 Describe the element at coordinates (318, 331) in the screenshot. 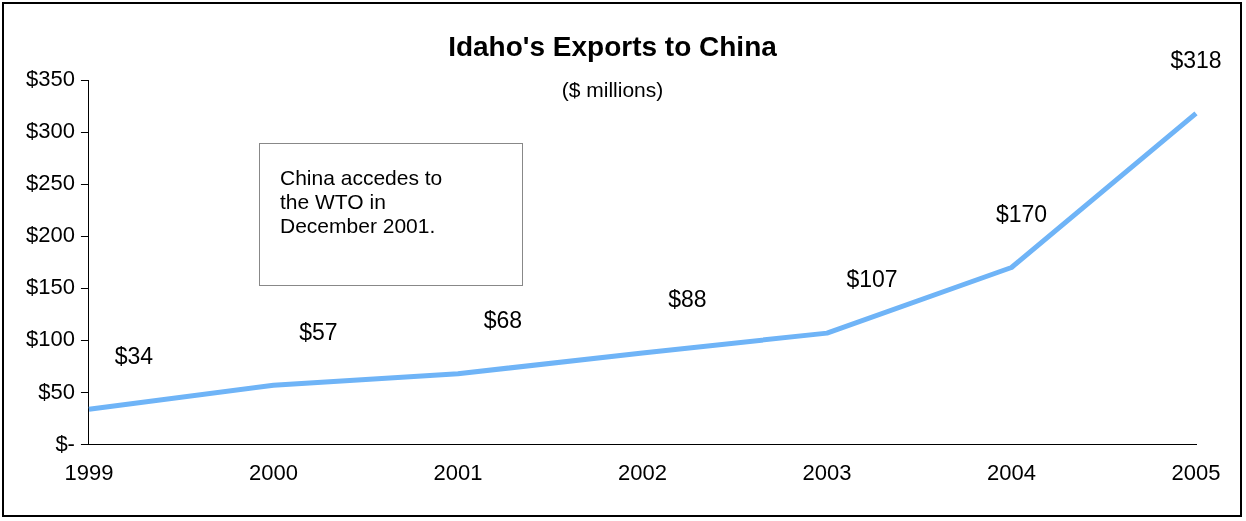

I see `data-label: $57` at that location.